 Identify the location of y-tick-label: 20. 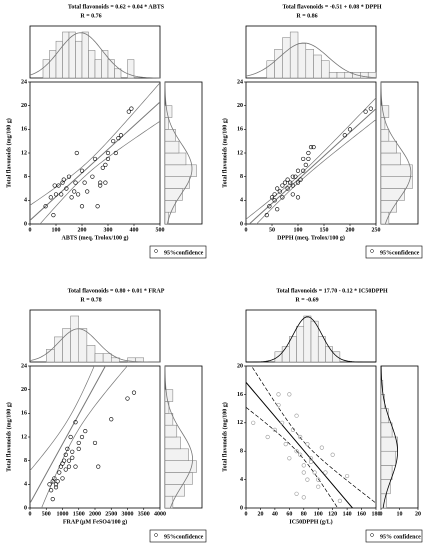
(24, 390).